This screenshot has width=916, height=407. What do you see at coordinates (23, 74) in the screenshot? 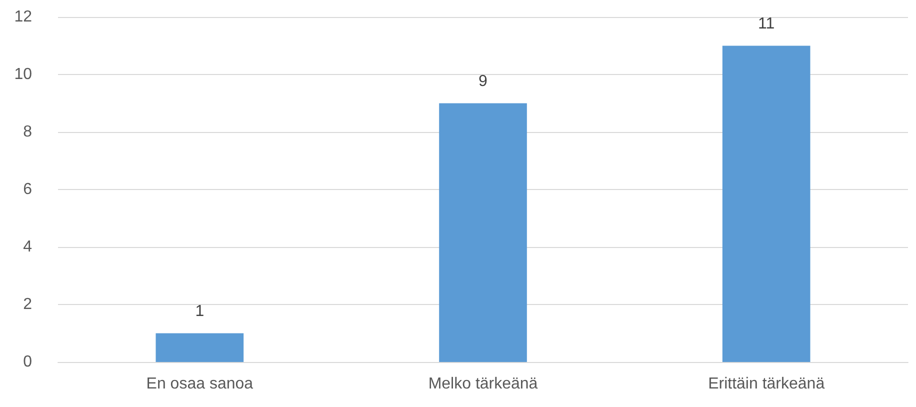
I see `y-tick-label: 10` at bounding box center [23, 74].